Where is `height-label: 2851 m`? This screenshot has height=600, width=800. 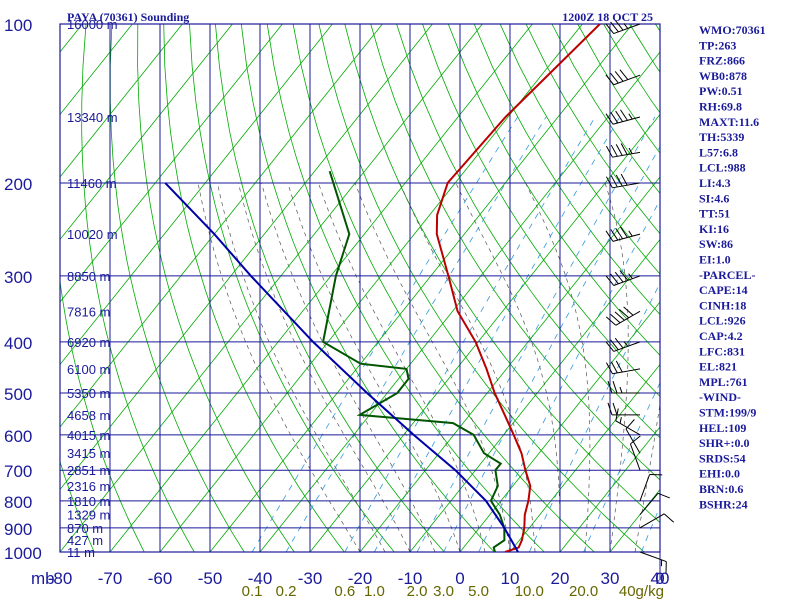 height-label: 2851 m is located at coordinates (88, 470).